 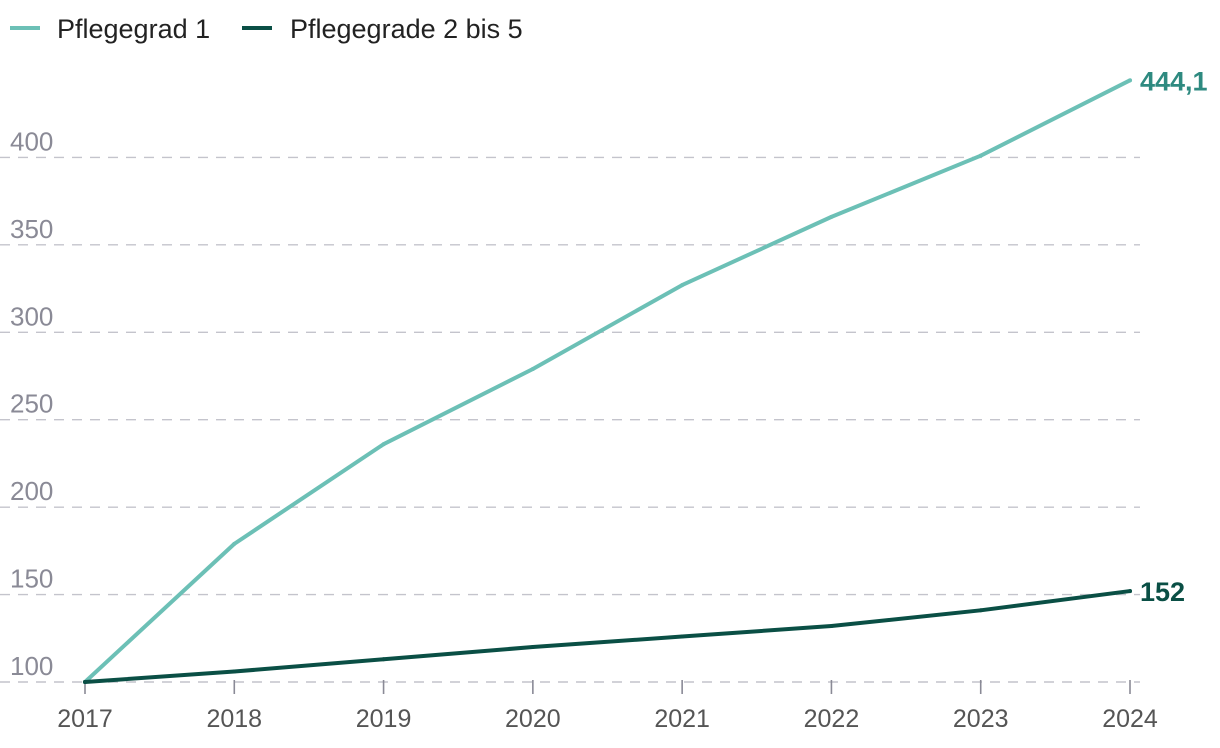 I want to click on data-point-pflegegrad-1-2019, so click(x=383, y=444).